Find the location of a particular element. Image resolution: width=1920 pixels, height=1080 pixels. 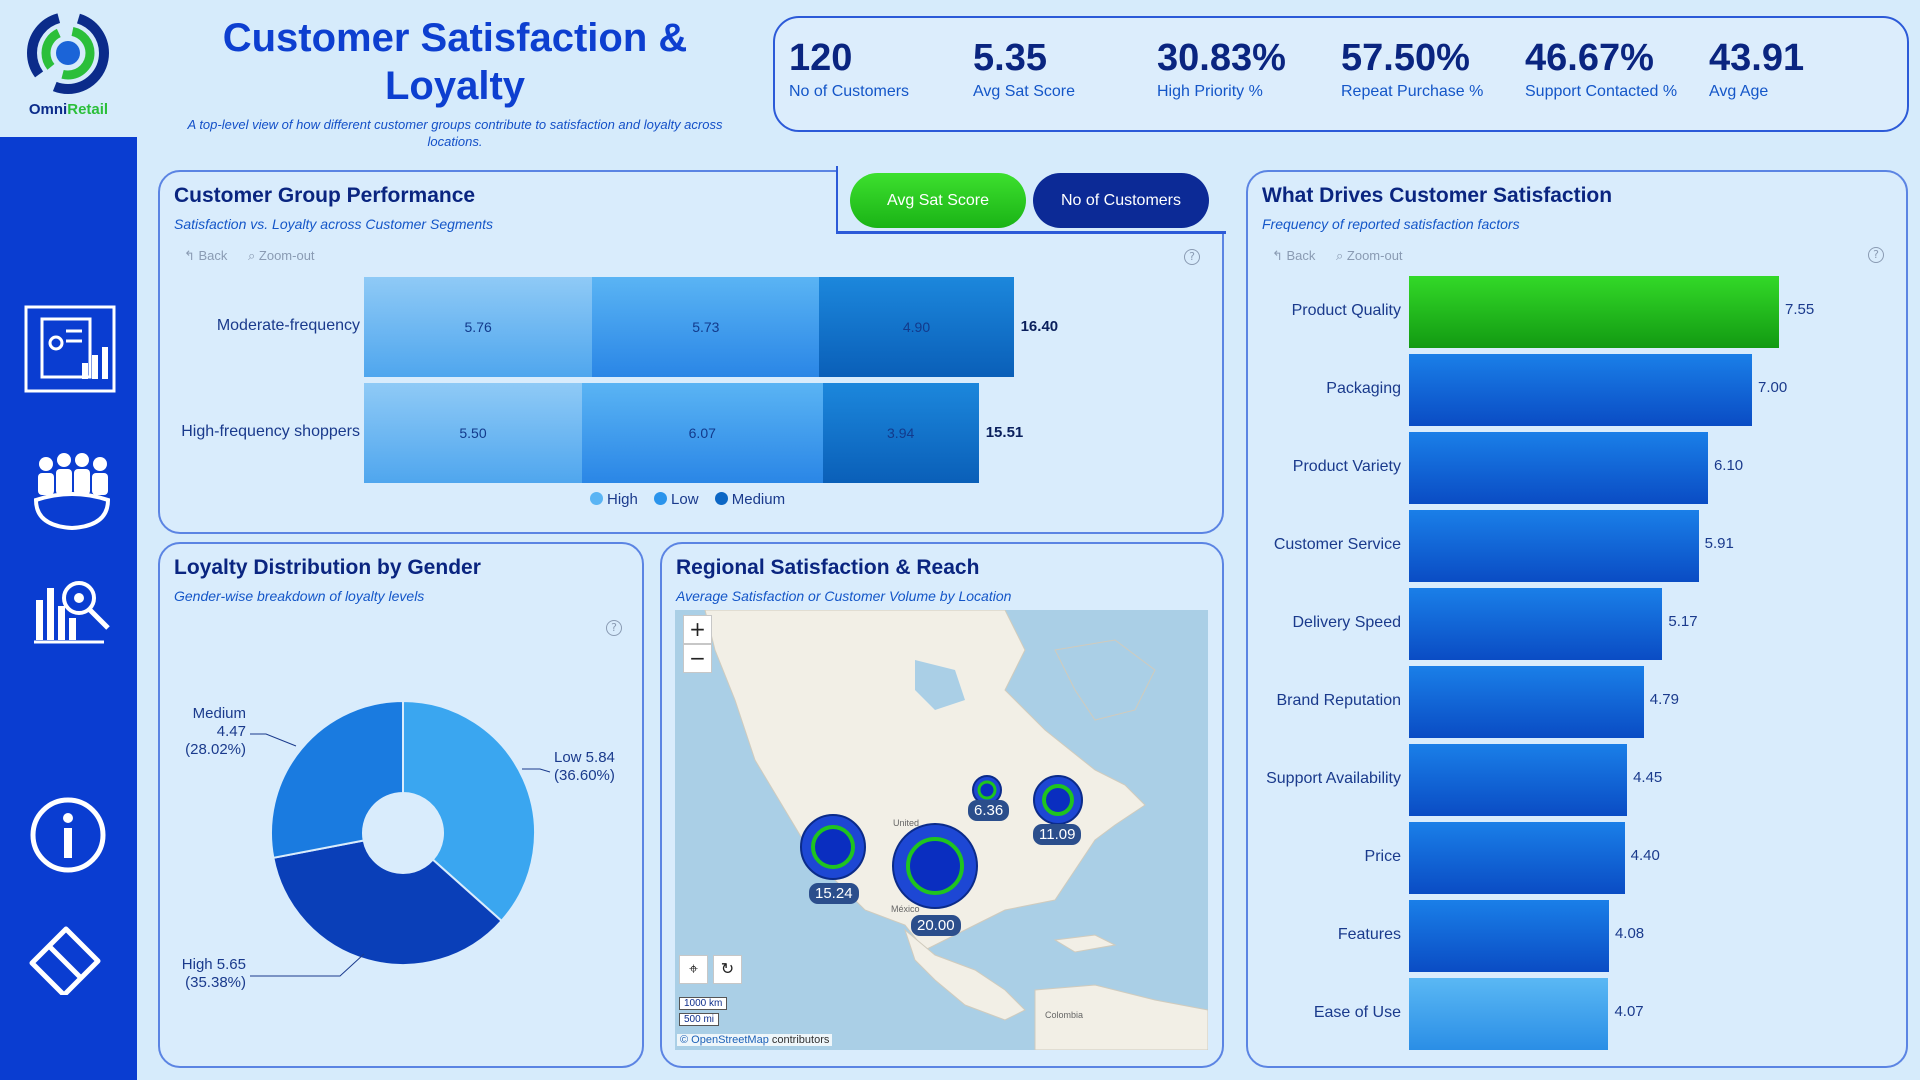

gender-title: Loyalty Distribution by Gender is located at coordinates (327, 567).